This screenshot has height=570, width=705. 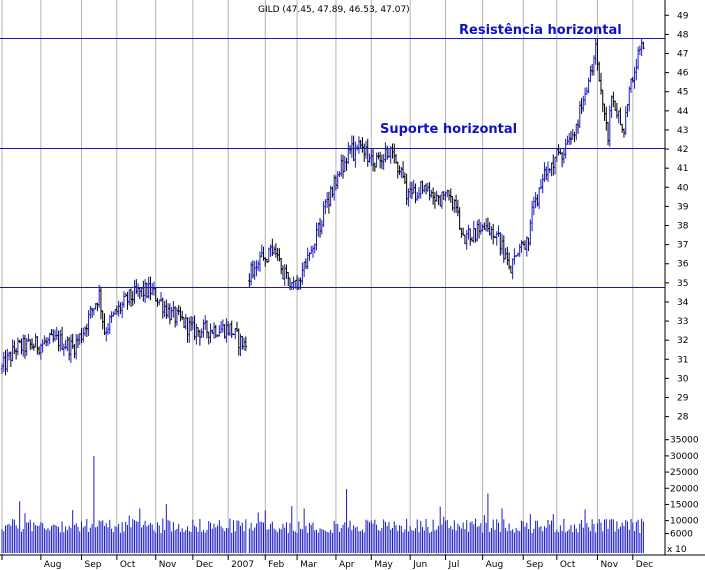 I want to click on price-tick-label: 40, so click(x=683, y=188).